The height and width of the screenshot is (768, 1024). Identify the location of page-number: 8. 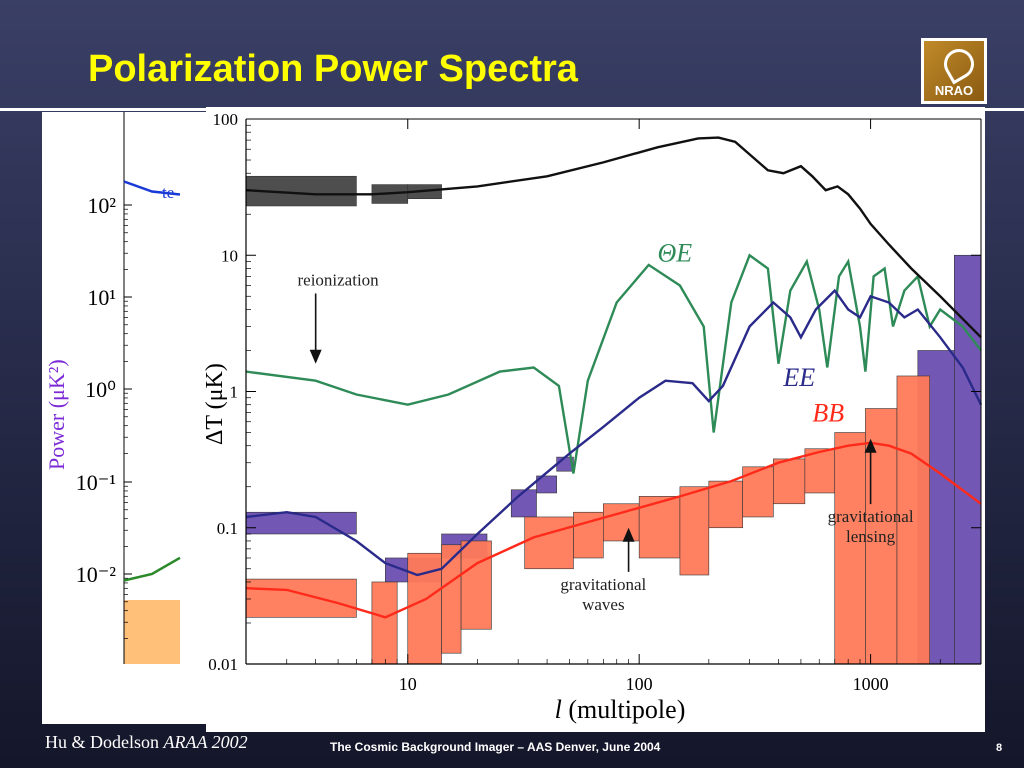
(999, 748).